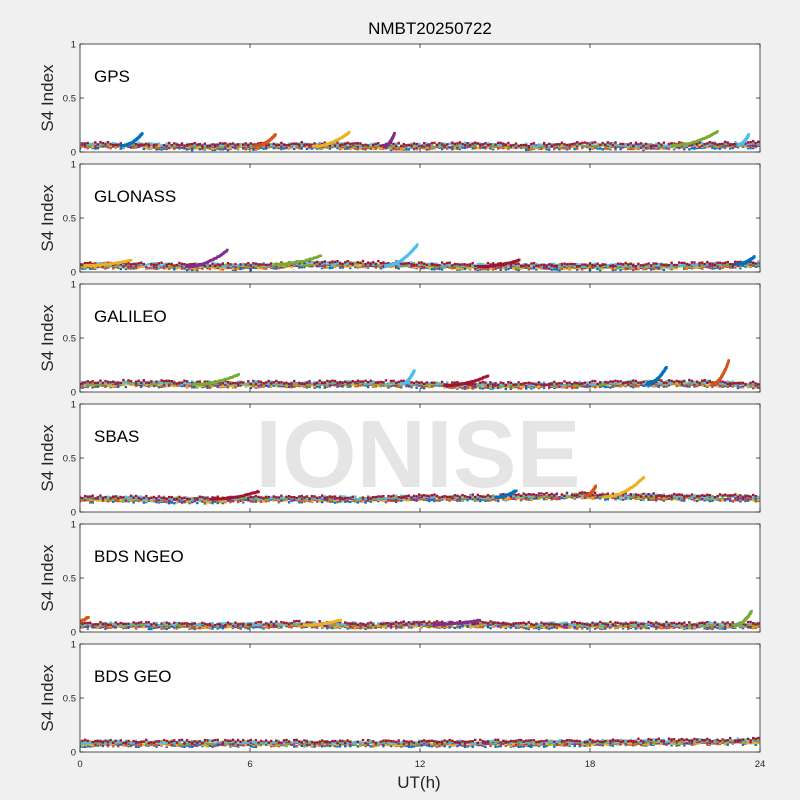  Describe the element at coordinates (420, 257) in the screenshot. I see `data-layer` at that location.